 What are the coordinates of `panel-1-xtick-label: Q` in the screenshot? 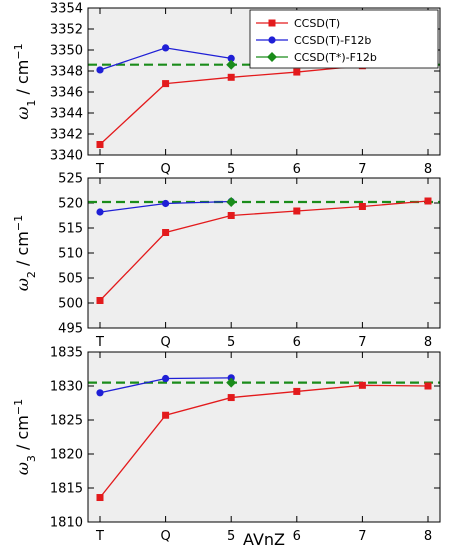 It's located at (165, 169).